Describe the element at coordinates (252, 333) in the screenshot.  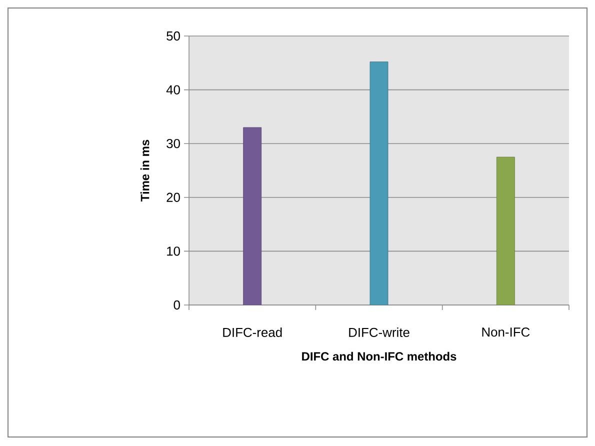
I see `x-tick-label: DIFC-read` at that location.